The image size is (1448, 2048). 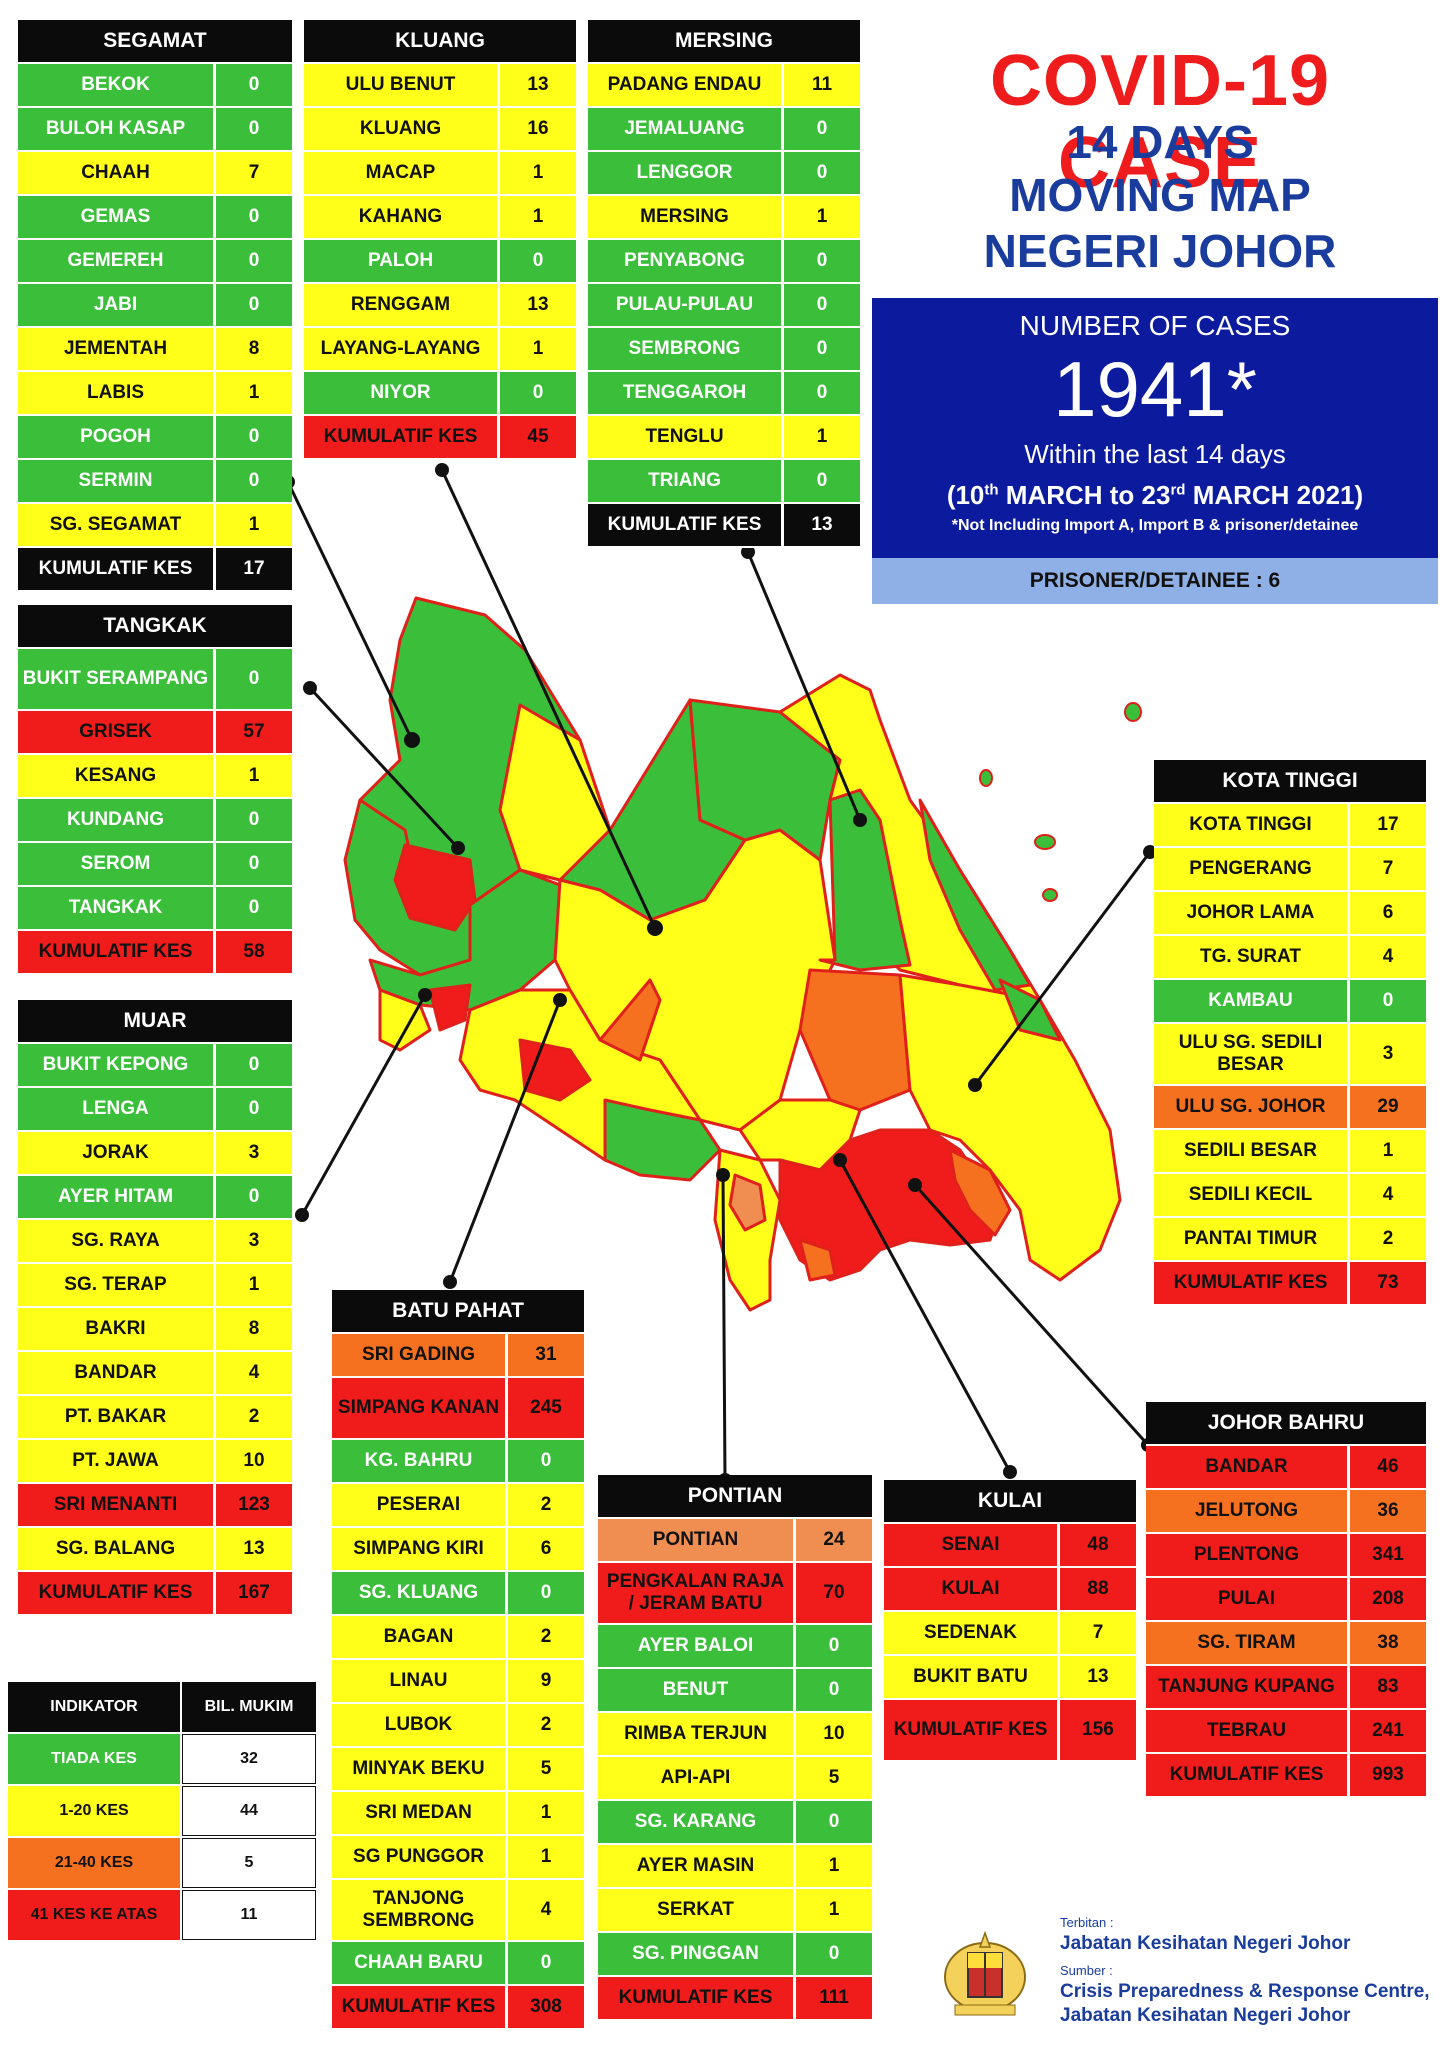 What do you see at coordinates (117, 1417) in the screenshot?
I see `mukim-name: PT. BAKAR` at bounding box center [117, 1417].